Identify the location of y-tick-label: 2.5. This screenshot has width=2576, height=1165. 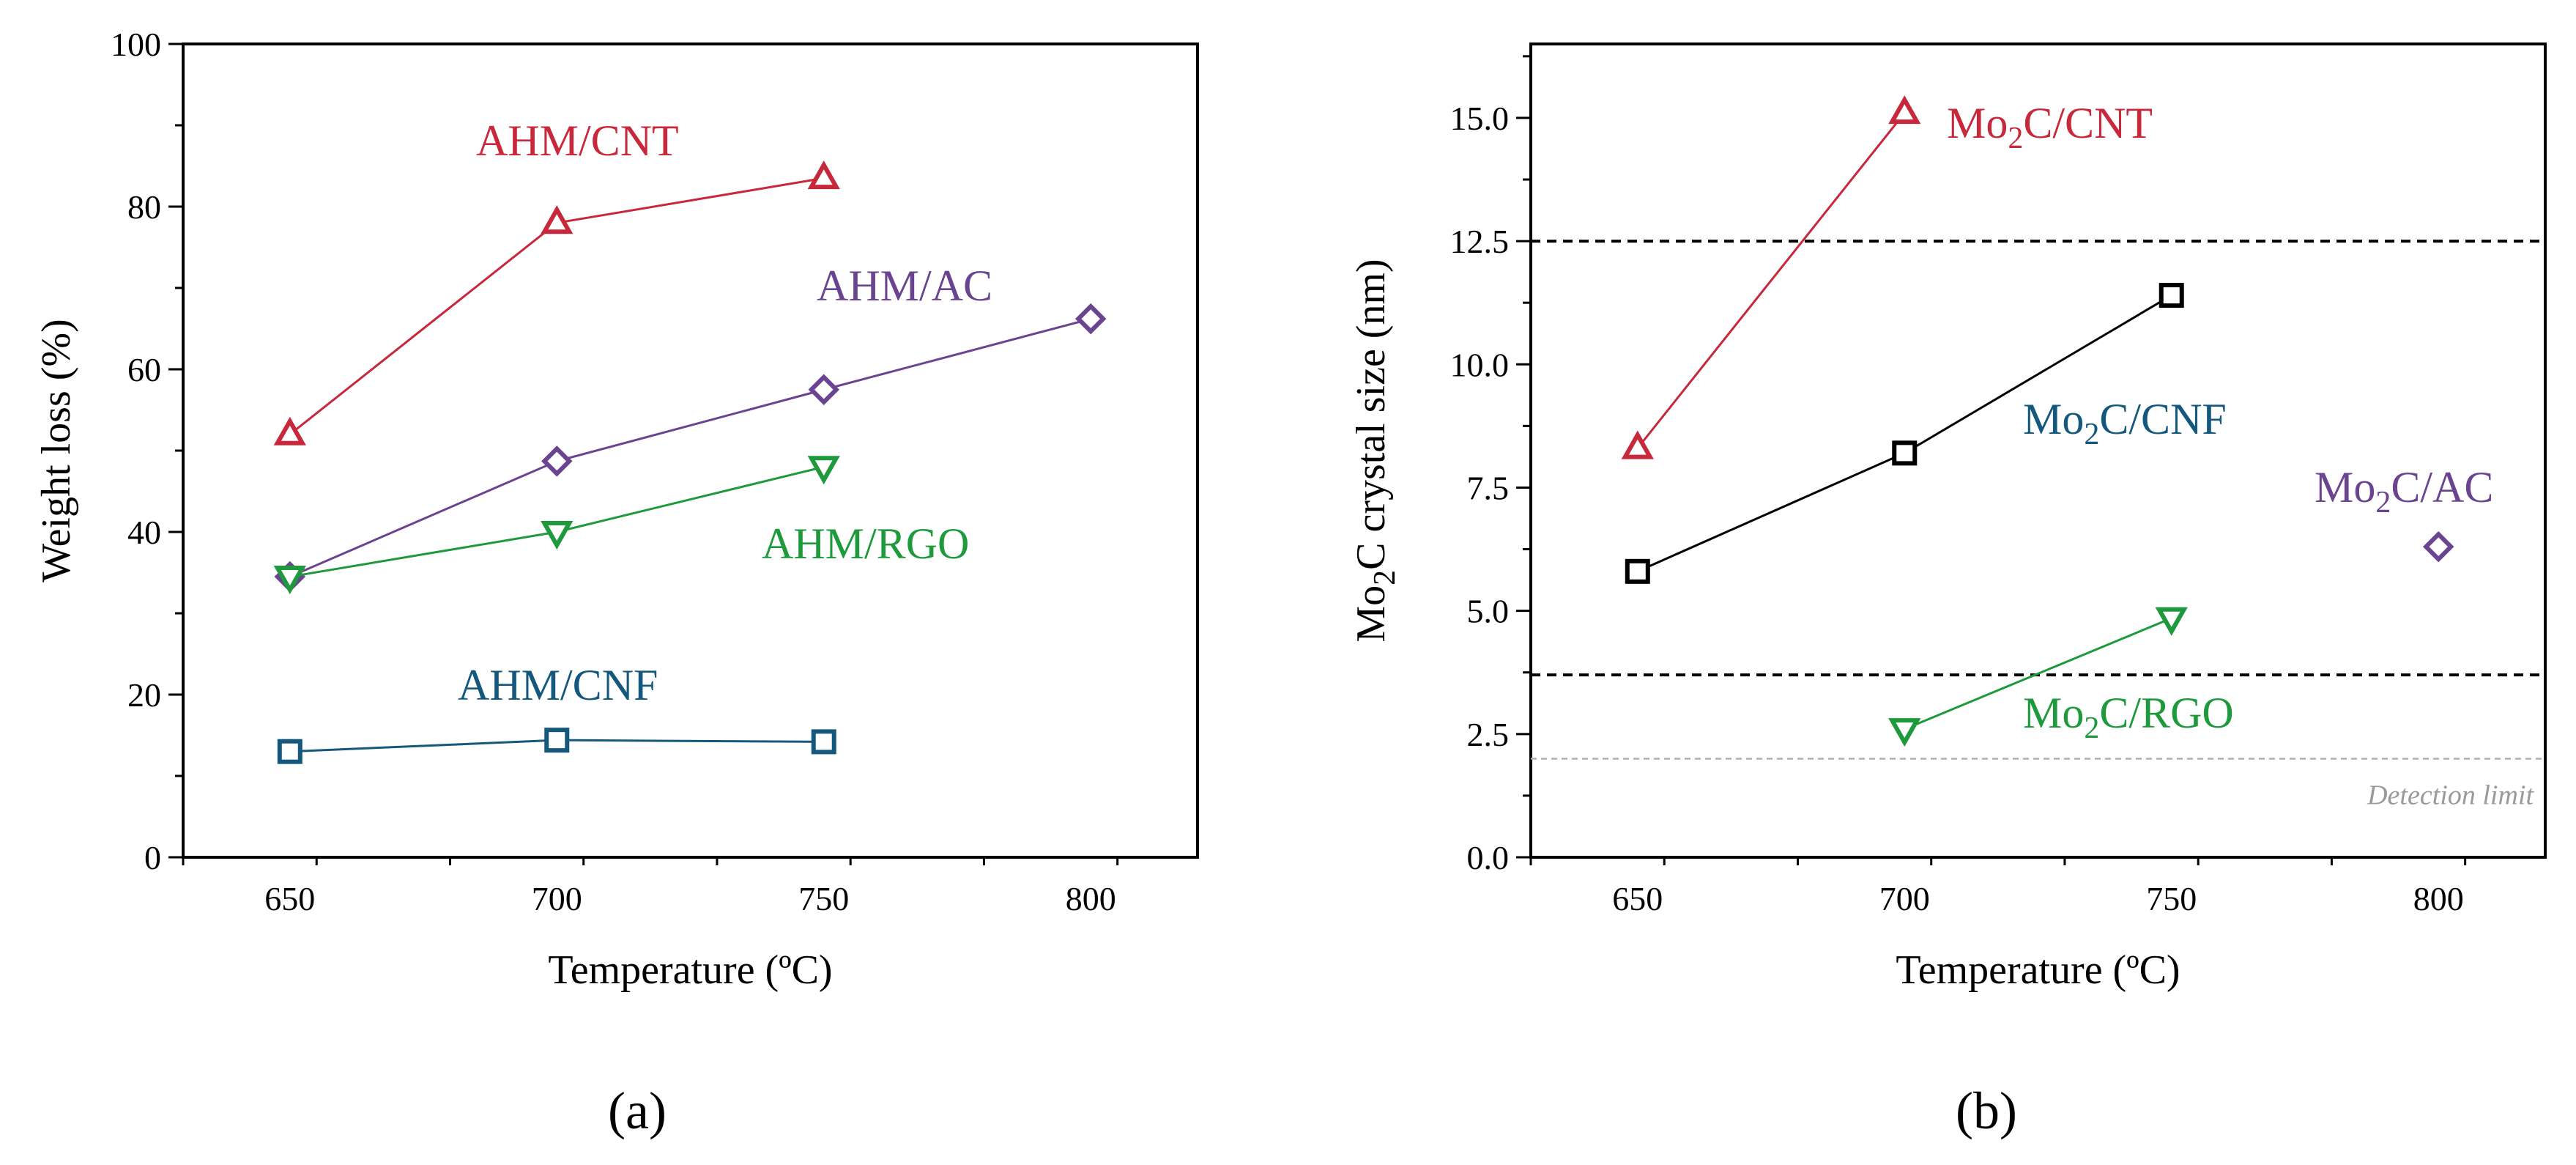
(1488, 734).